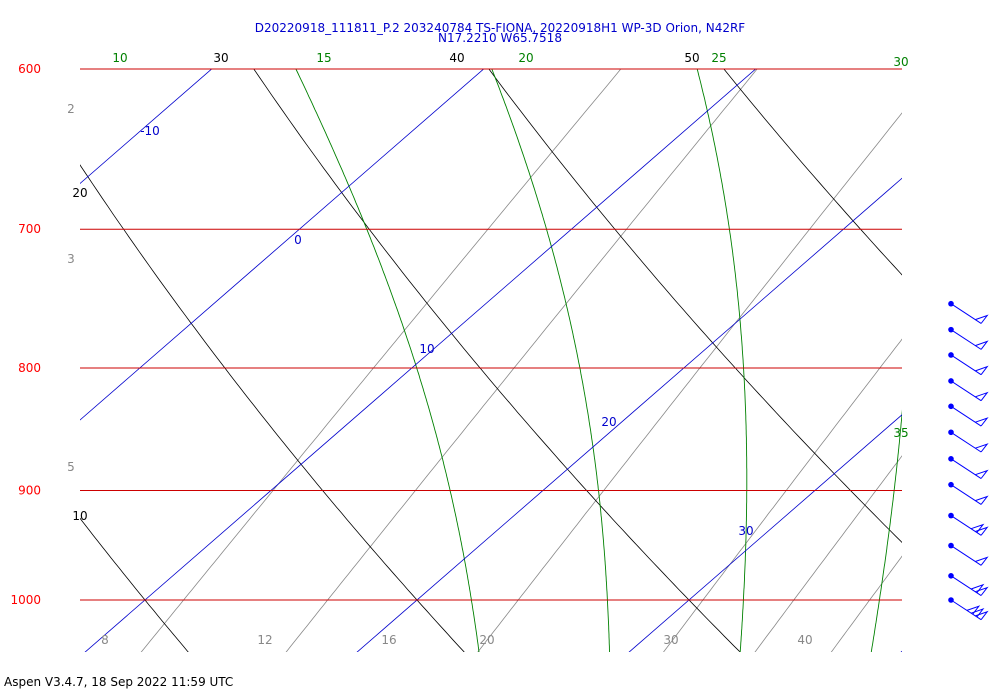 This screenshot has height=700, width=1000. What do you see at coordinates (25, 600) in the screenshot?
I see `isobar-label: 1000` at bounding box center [25, 600].